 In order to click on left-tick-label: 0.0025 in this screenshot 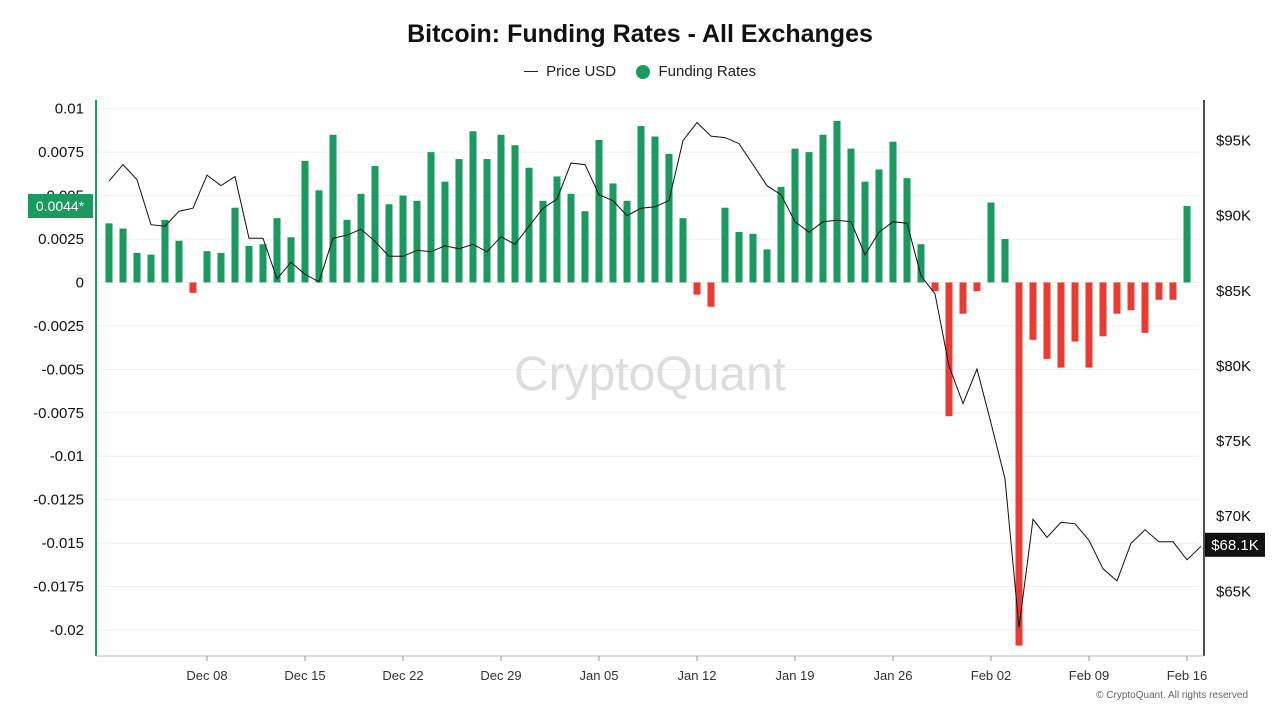, I will do `click(61, 239)`.